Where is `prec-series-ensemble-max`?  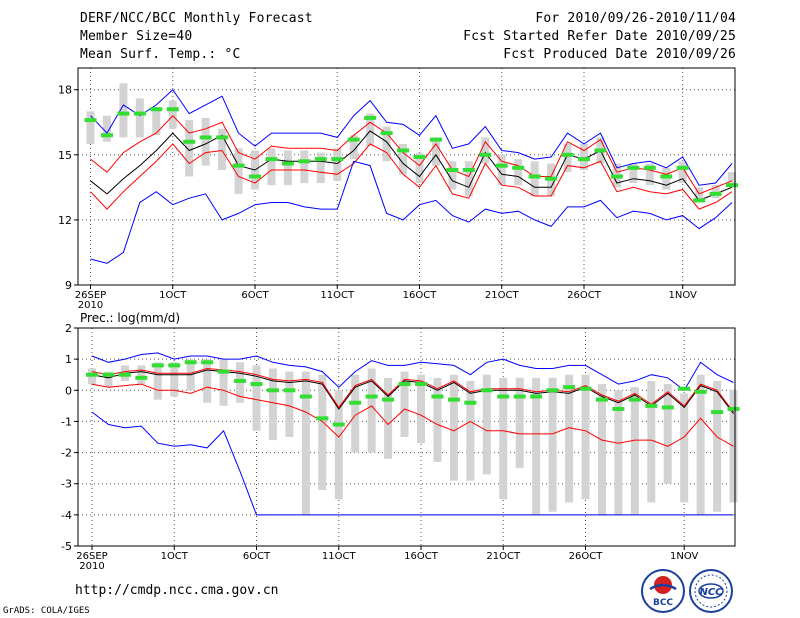 prec-series-ensemble-max is located at coordinates (412, 372).